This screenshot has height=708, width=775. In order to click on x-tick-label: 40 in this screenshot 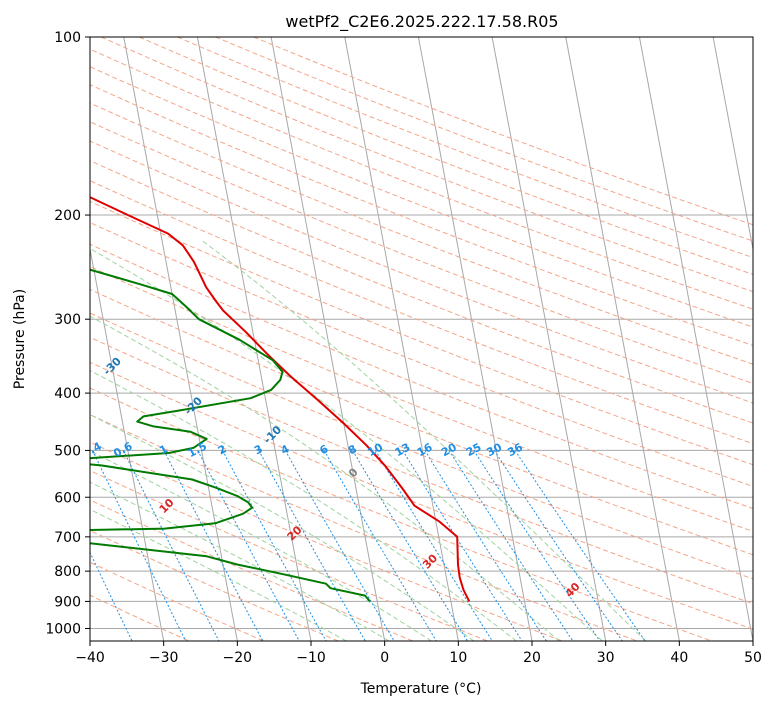, I will do `click(679, 658)`.